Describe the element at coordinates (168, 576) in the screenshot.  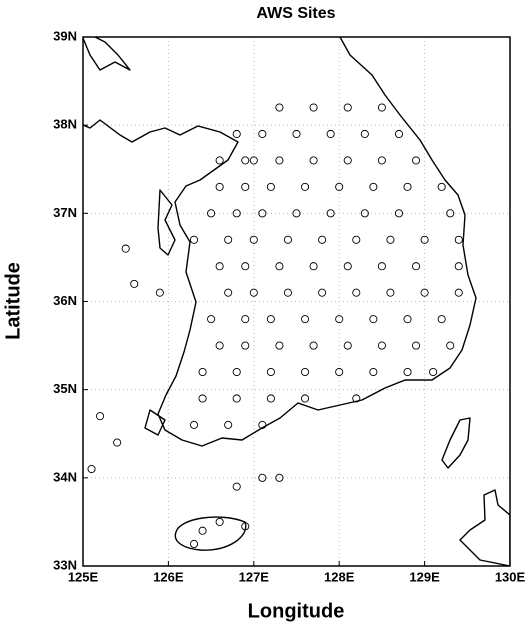
I see `x-tick-label: 126E` at that location.